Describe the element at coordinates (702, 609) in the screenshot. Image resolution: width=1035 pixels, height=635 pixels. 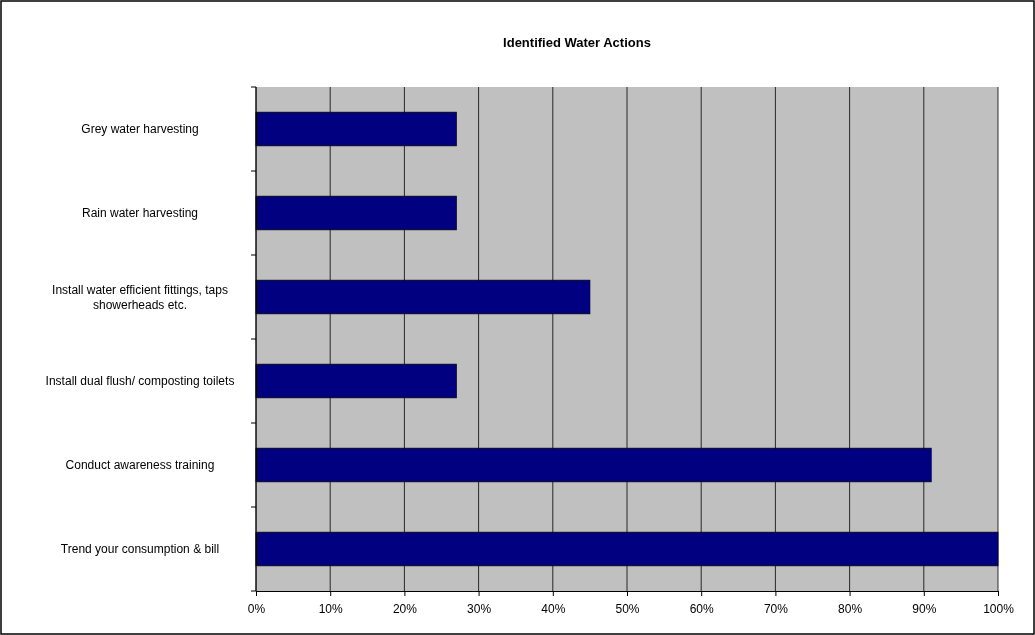
I see `x-tick-label: 60%` at that location.